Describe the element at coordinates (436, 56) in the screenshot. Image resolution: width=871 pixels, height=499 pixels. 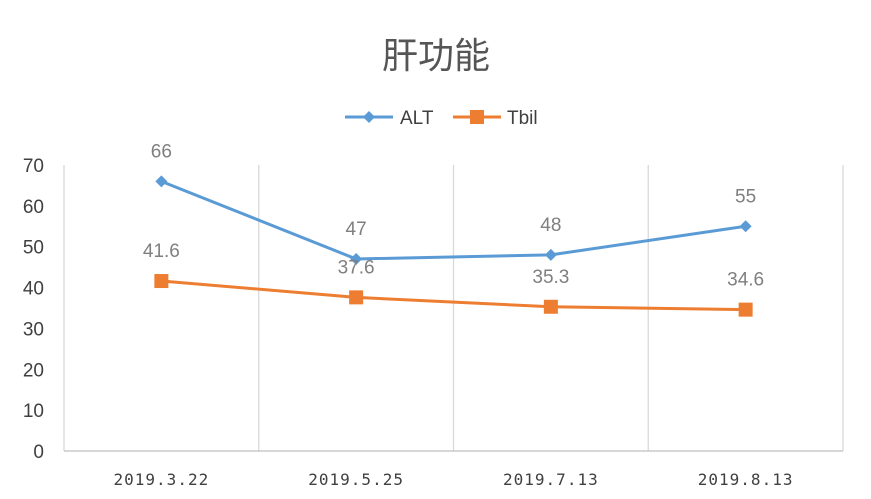
I see `chart-title: 肝功能` at that location.